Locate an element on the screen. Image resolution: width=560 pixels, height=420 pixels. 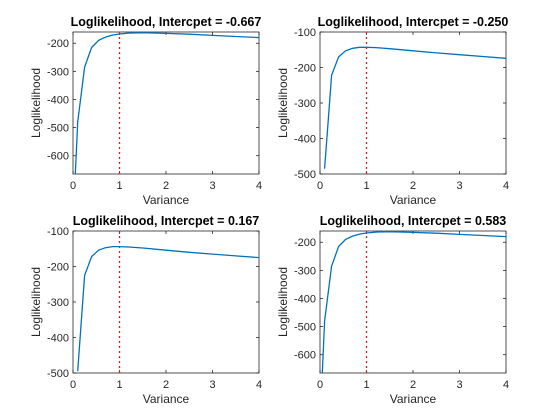
chart-title: Loglikelihood, Intercpet = -0.667 is located at coordinates (166, 22).